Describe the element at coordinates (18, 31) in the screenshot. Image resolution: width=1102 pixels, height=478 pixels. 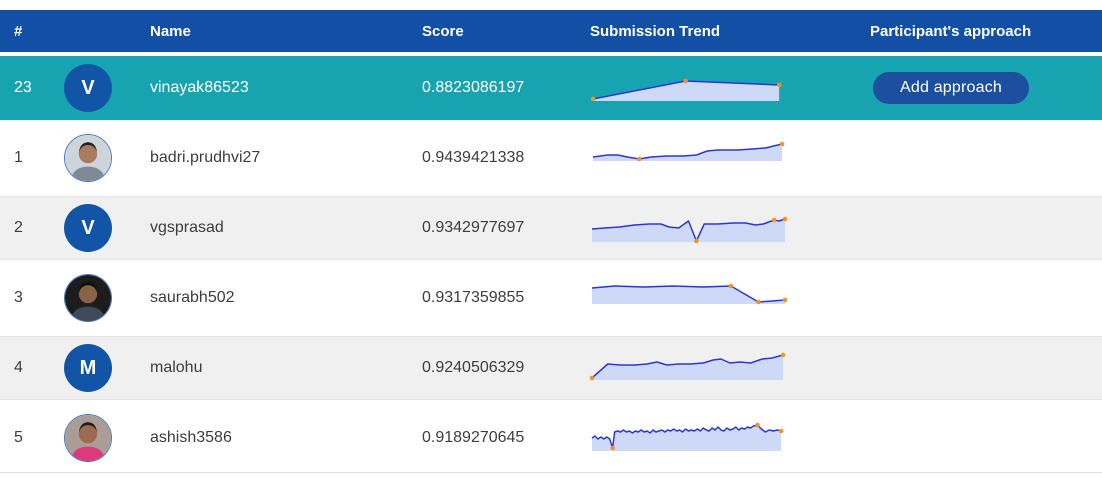
I see `header-rank: #` at that location.